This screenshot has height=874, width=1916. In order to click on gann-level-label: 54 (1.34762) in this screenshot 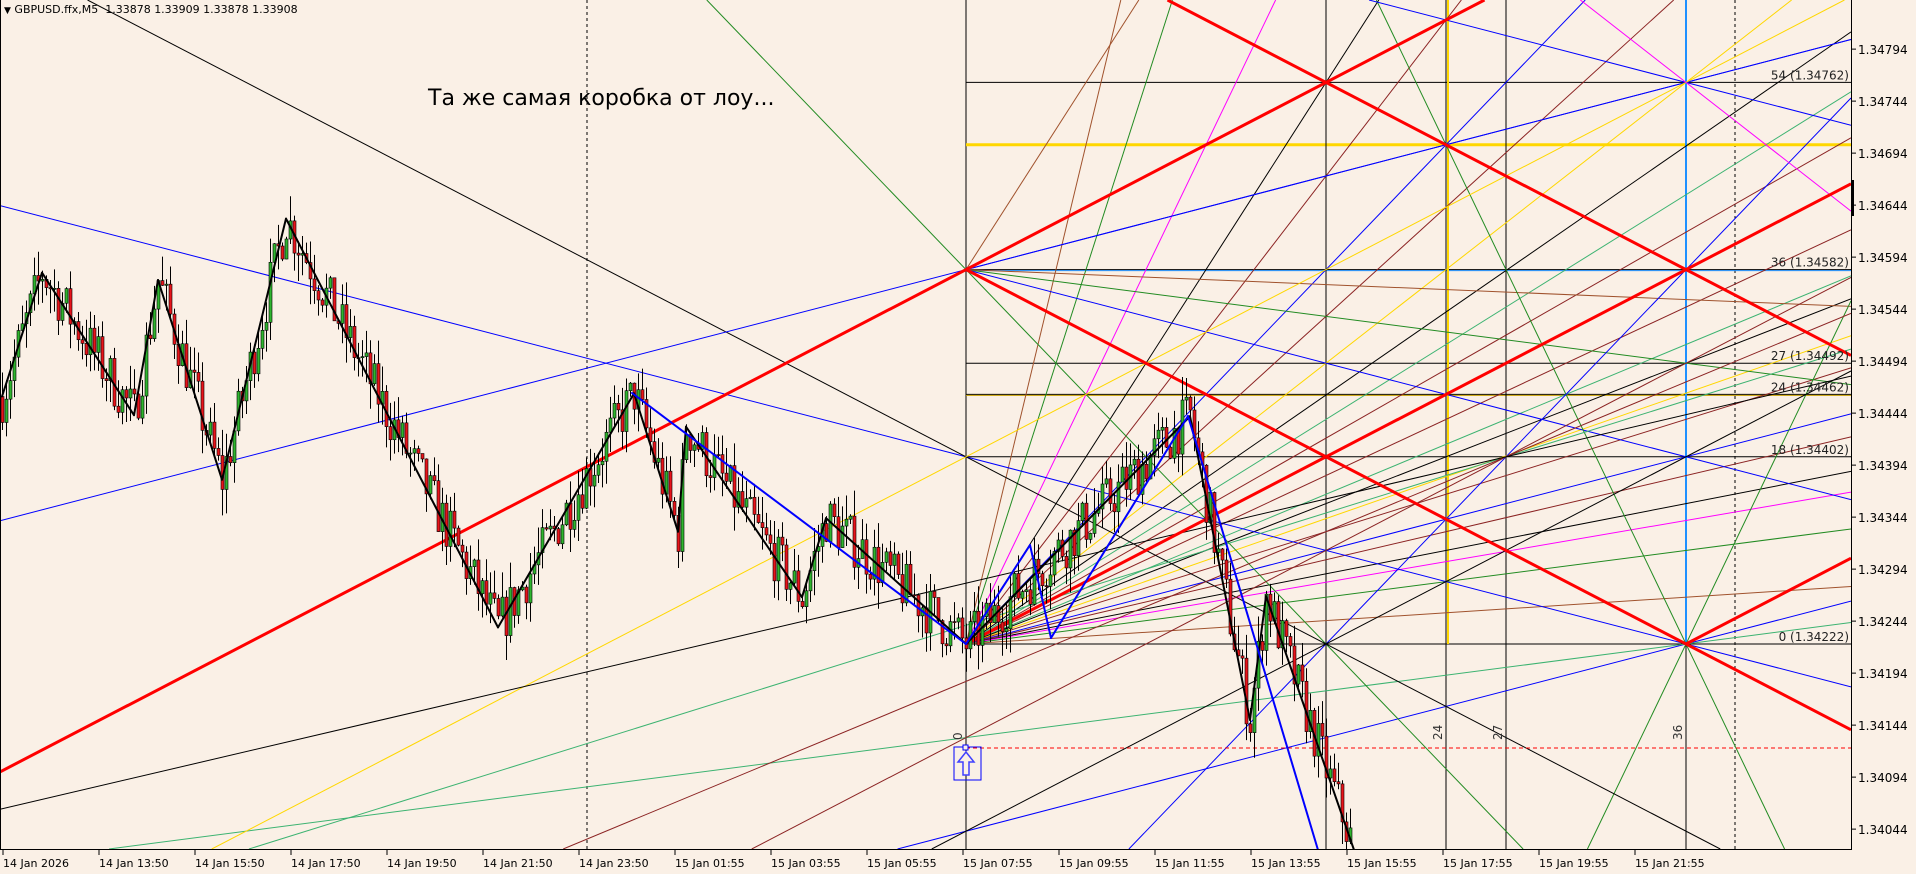, I will do `click(1810, 75)`.